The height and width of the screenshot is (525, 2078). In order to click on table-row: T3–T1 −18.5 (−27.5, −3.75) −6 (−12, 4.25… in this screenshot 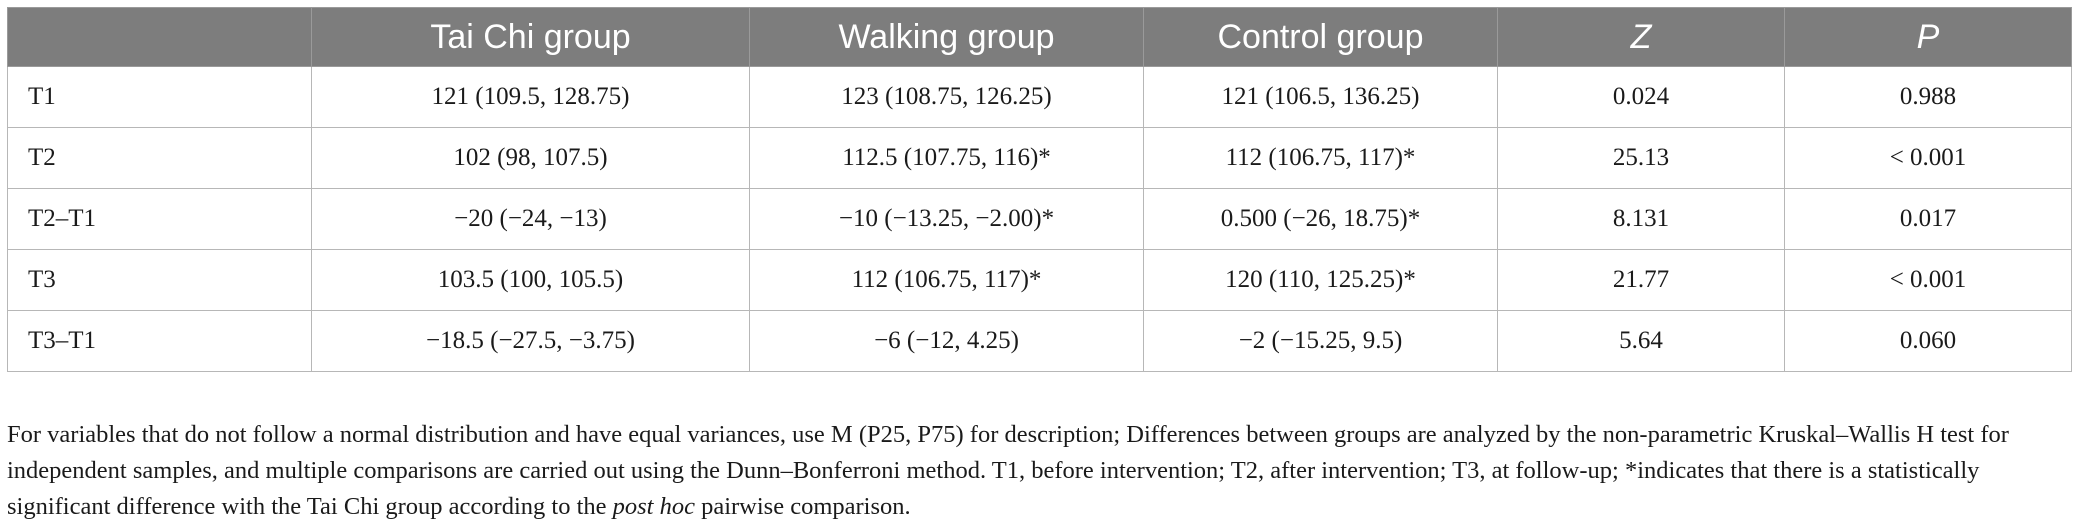, I will do `click(1039, 341)`.